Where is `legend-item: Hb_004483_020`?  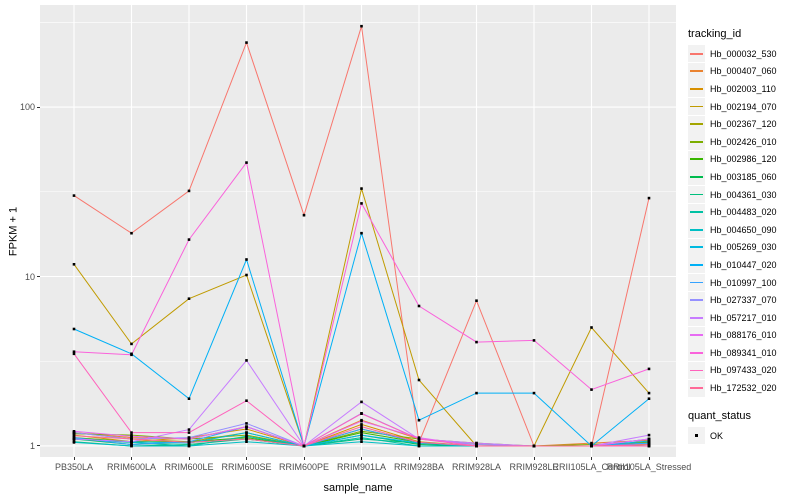 legend-item: Hb_004483_020 is located at coordinates (743, 212).